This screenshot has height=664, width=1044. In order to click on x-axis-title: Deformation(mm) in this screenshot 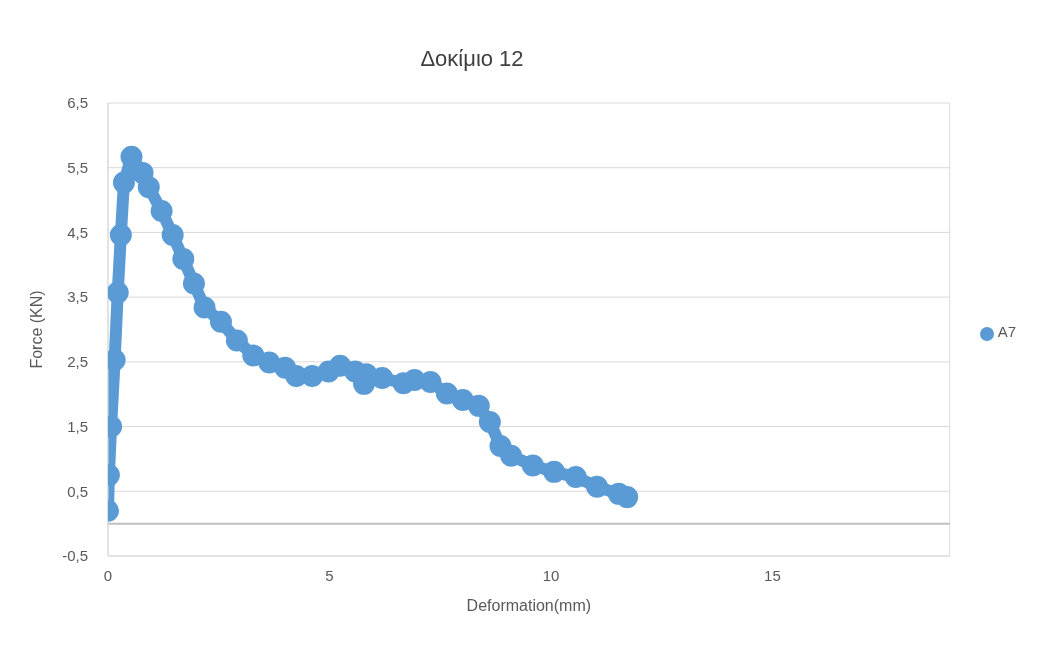, I will do `click(529, 605)`.